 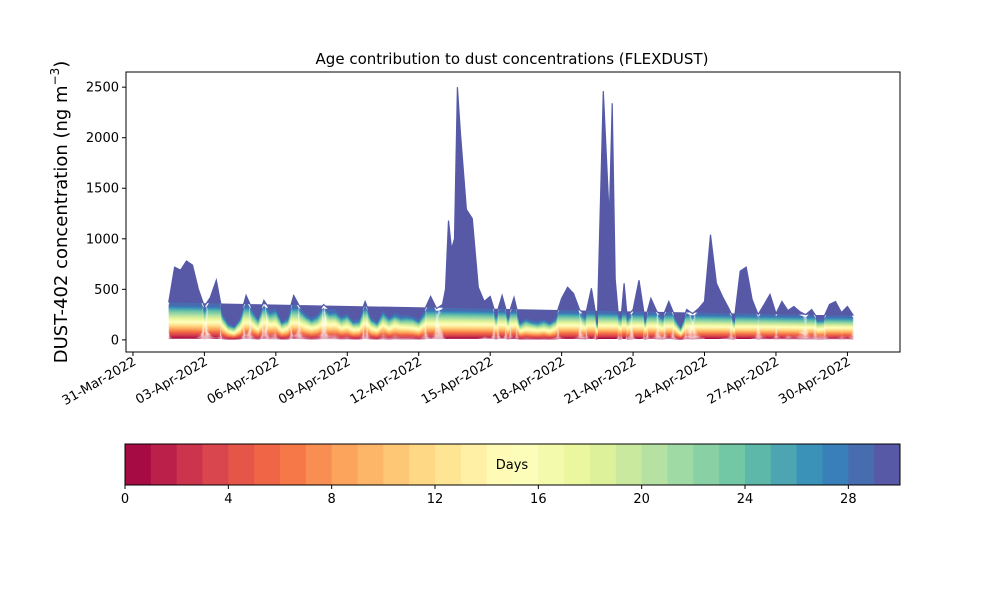 I want to click on x-tick-label: 03-Apr-2022, so click(x=171, y=380).